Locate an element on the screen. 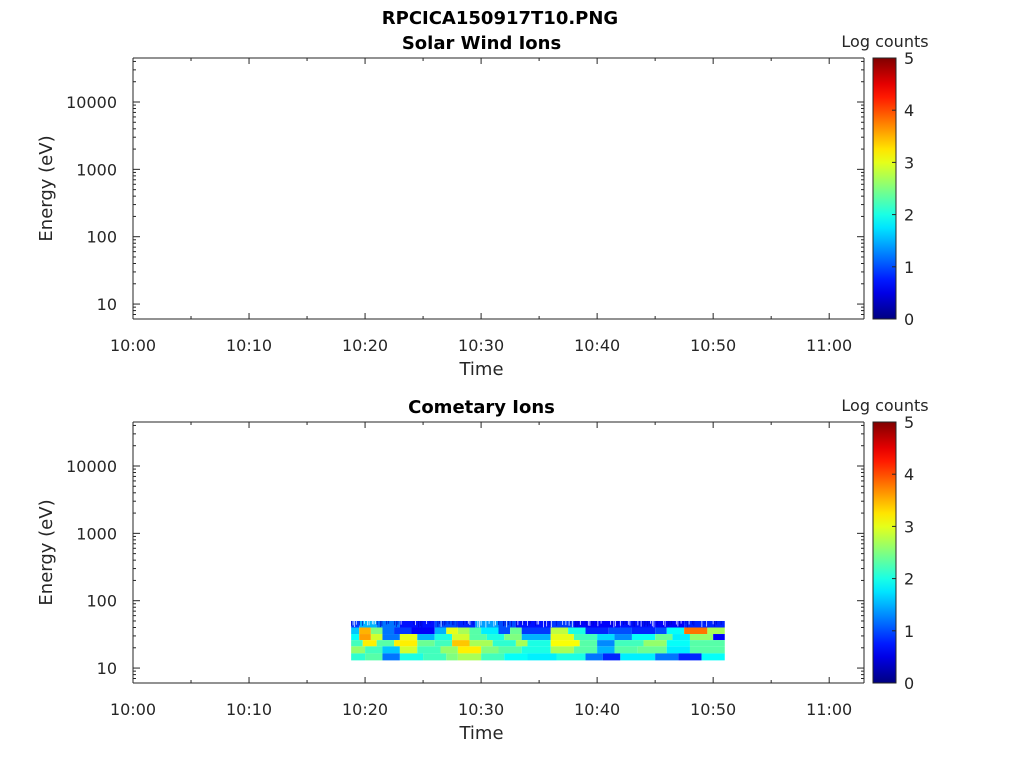  y-tick-label: 1000 is located at coordinates (96, 533).